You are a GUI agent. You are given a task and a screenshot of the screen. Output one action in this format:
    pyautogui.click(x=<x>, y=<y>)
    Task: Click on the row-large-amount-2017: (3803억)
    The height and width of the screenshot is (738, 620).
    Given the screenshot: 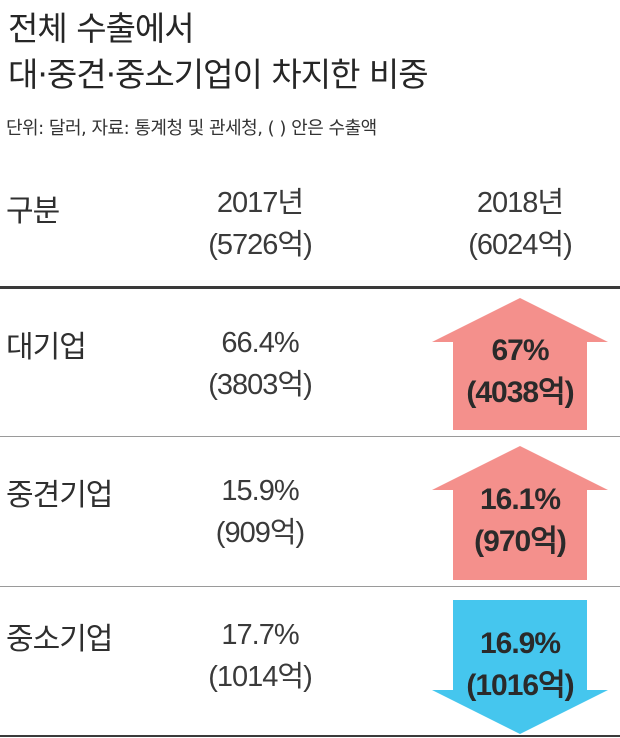 What is the action you would take?
    pyautogui.click(x=260, y=385)
    